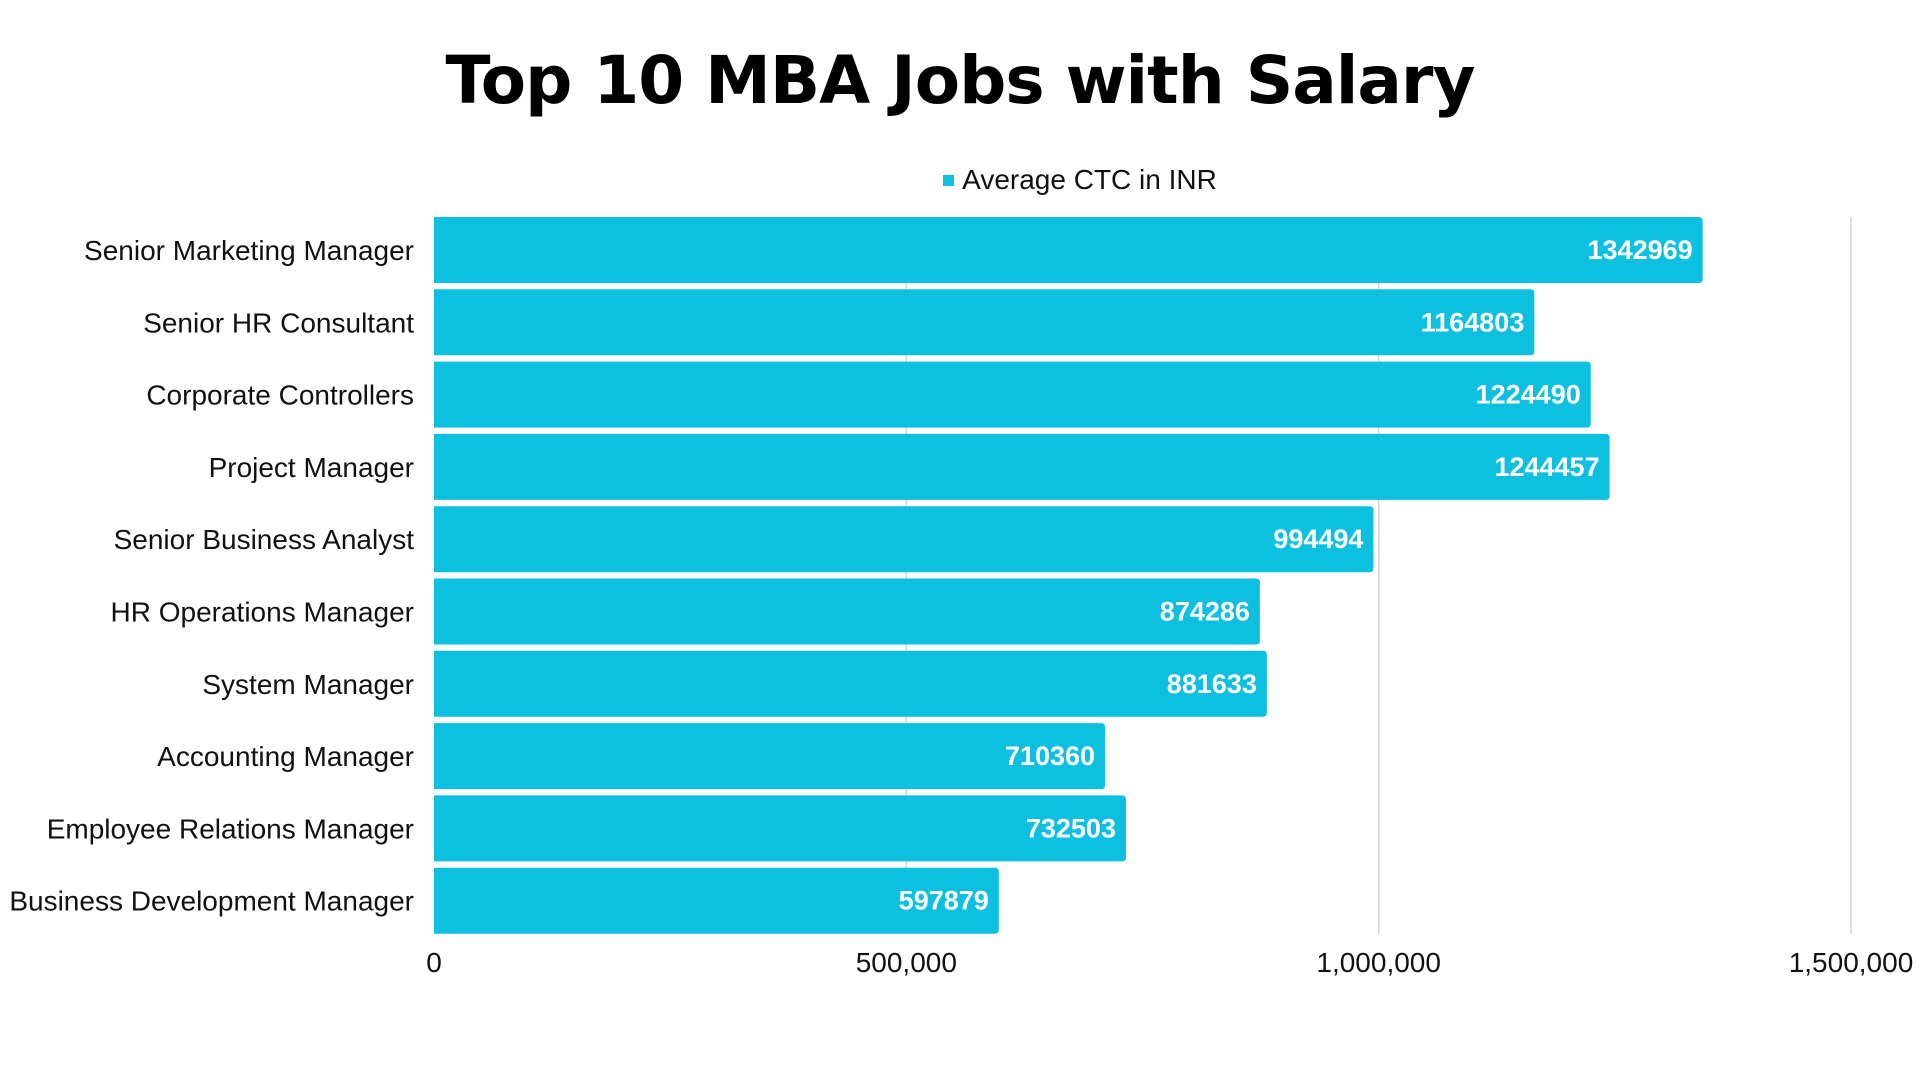 The width and height of the screenshot is (1920, 1080). Describe the element at coordinates (960, 80) in the screenshot. I see `chart-title: Top 10 MBA Jobs with Salary` at that location.